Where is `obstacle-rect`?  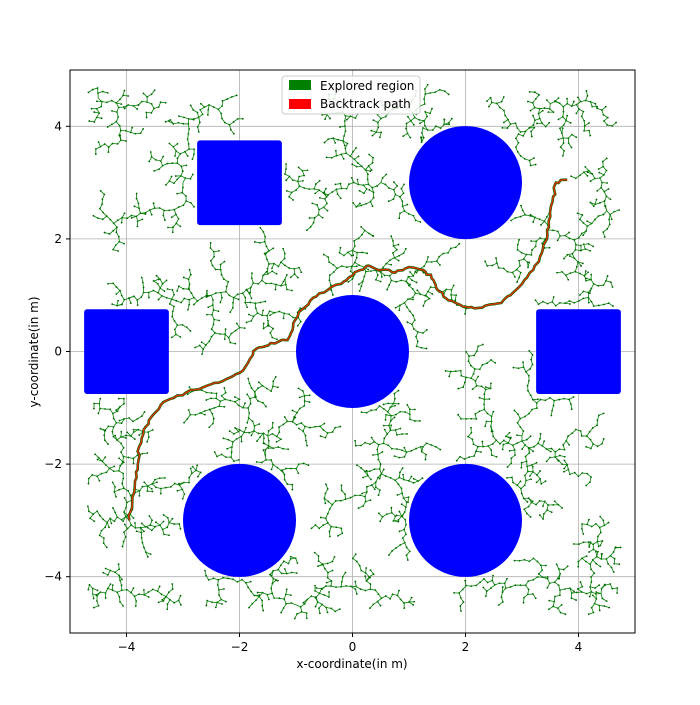 obstacle-rect is located at coordinates (578, 352).